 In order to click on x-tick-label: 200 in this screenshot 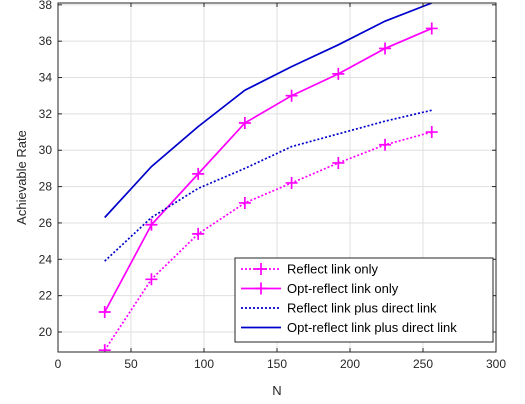, I will do `click(350, 364)`.